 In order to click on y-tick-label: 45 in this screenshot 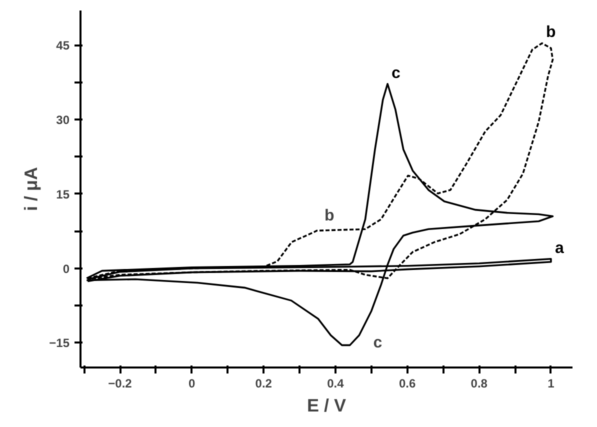, I will do `click(63, 45)`.